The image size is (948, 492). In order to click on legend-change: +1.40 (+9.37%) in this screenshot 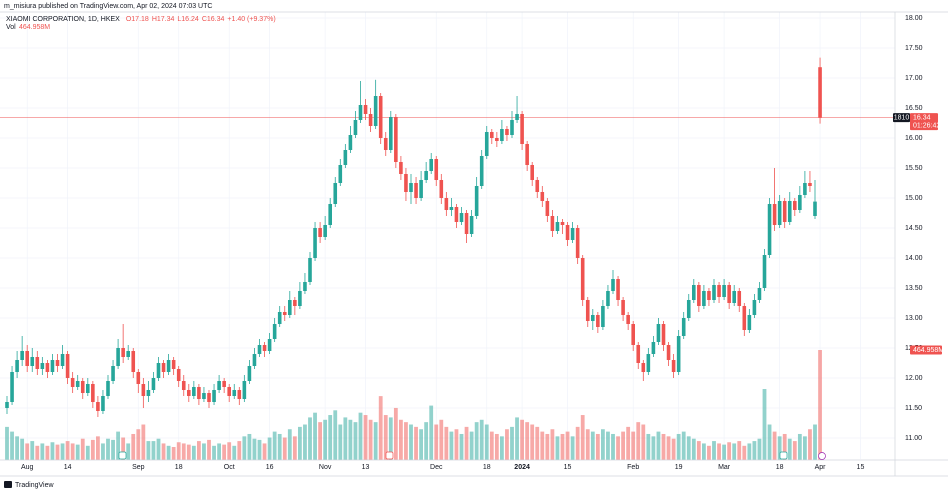, I will do `click(251, 19)`.